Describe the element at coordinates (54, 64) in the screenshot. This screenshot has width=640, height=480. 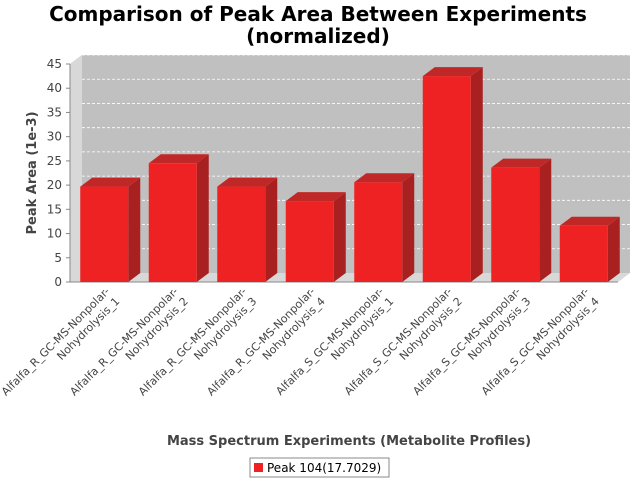
I see `y-tick-label: 45` at that location.